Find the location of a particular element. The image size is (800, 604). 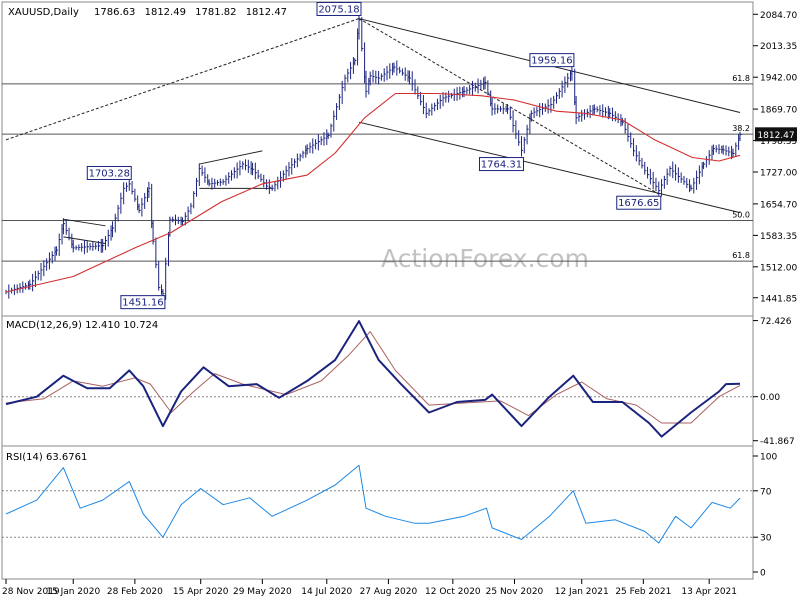

x-tick-label: 27 Aug 2020 is located at coordinates (389, 592).